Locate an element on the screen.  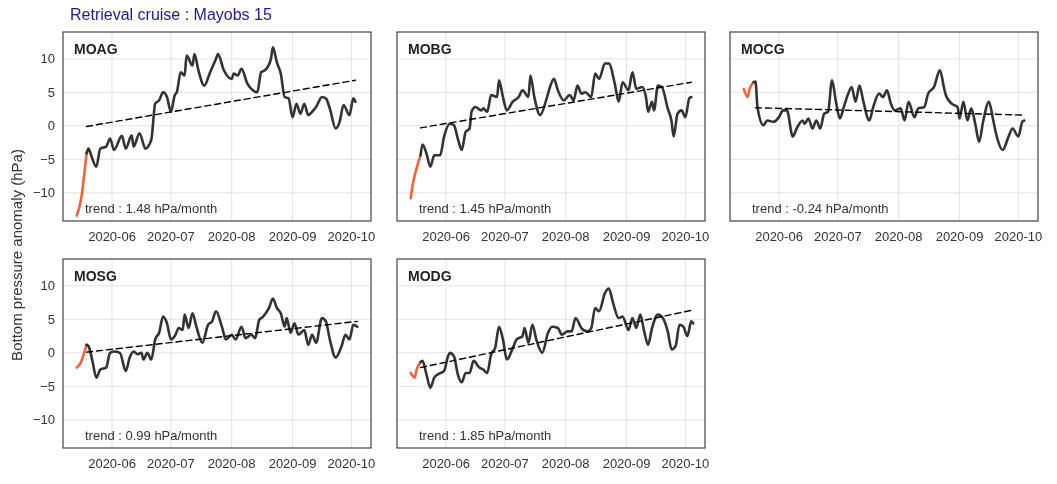
annotation: trend : 0.99 hPa/month is located at coordinates (151, 435).